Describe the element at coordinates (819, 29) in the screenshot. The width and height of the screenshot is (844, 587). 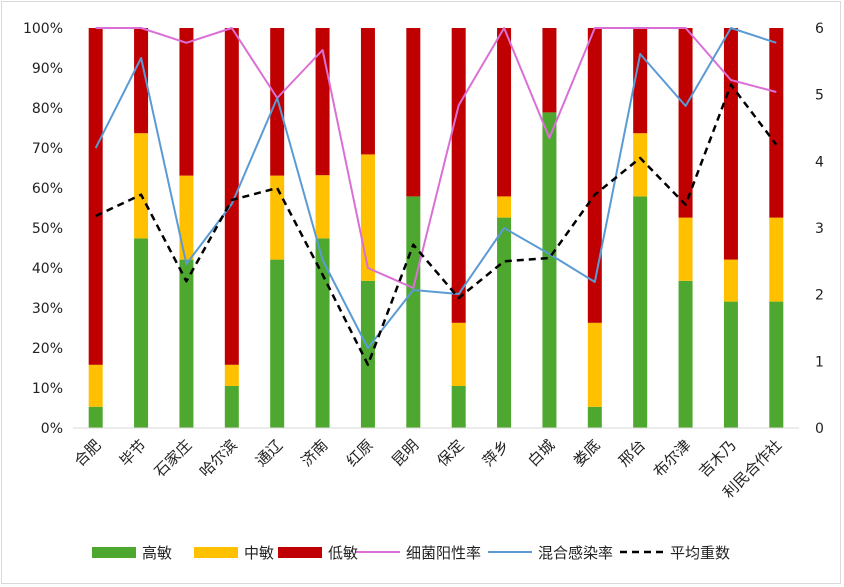
I see `right-axis-tick-label: 6` at that location.